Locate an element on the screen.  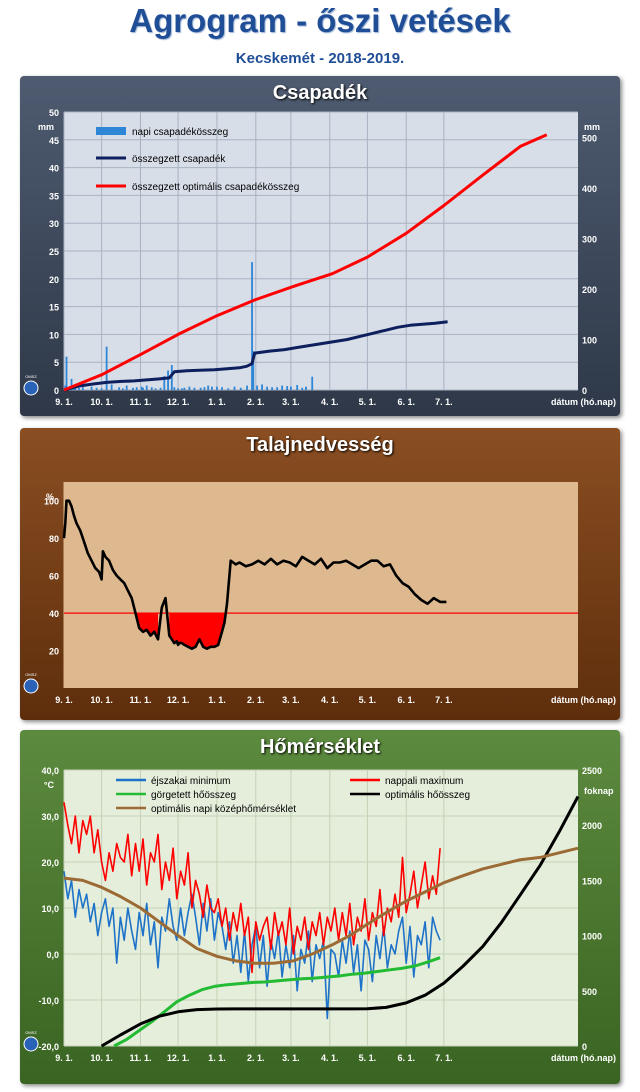
legend-label: nappali maximum is located at coordinates (424, 781).